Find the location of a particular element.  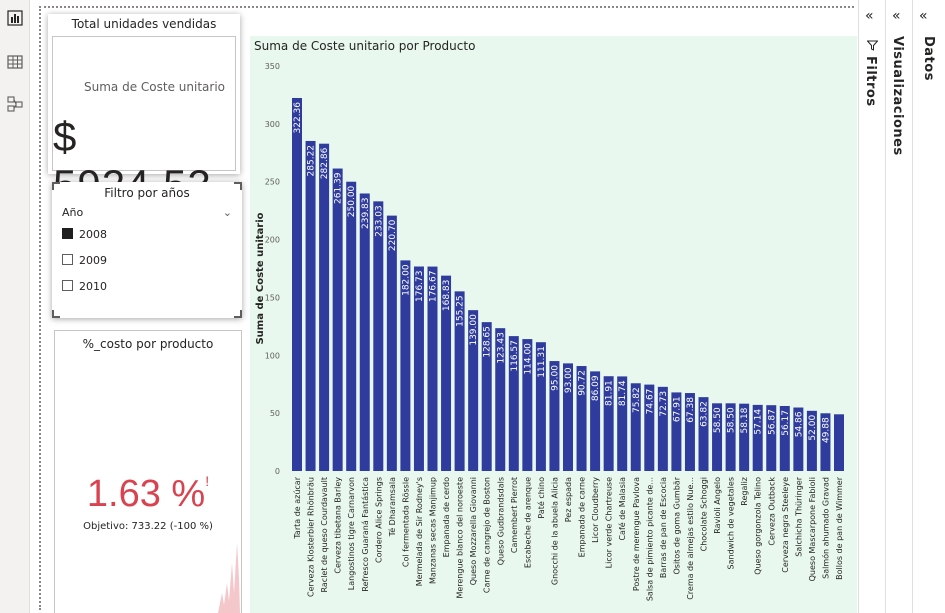

kpi-pct-title: %_costo por producto is located at coordinates (148, 344).